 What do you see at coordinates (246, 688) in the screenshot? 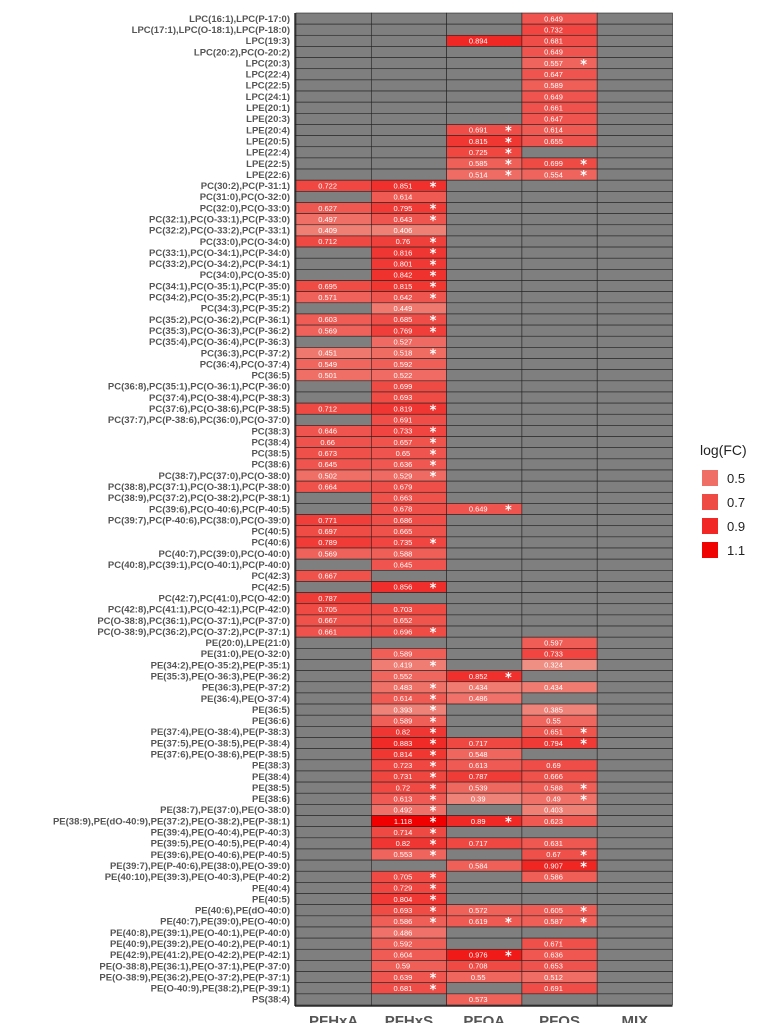
I see `row-label: PE(36:3),PE(P-37:2)` at bounding box center [246, 688].